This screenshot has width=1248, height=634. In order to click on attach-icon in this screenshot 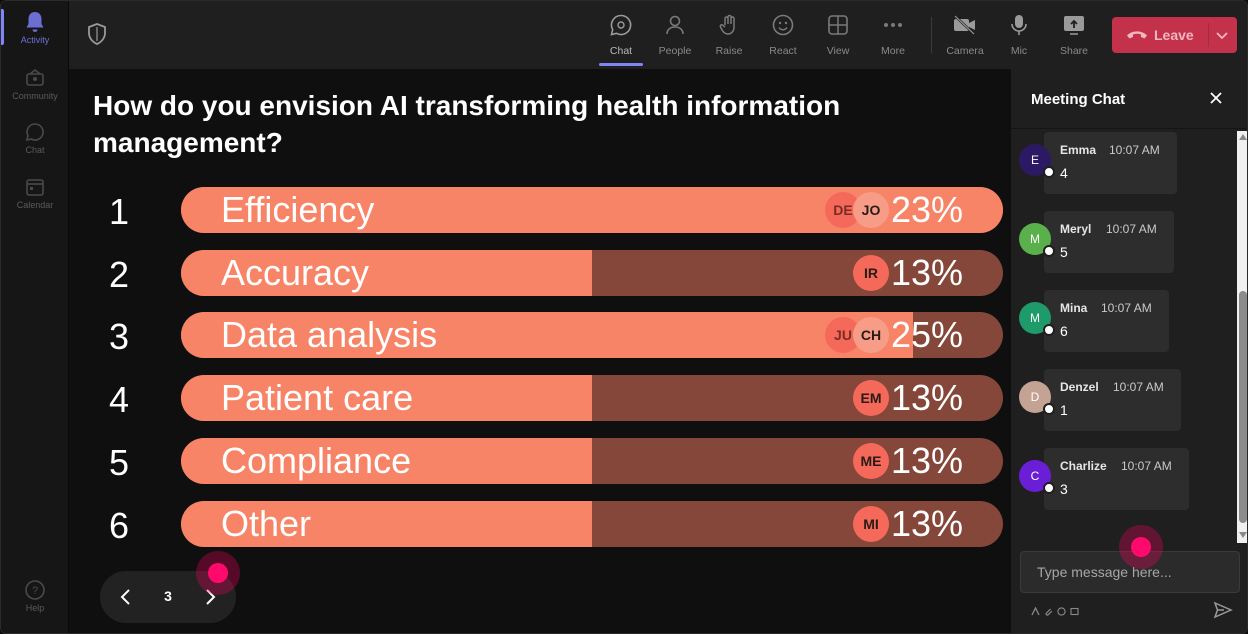, I will do `click(1048, 609)`.